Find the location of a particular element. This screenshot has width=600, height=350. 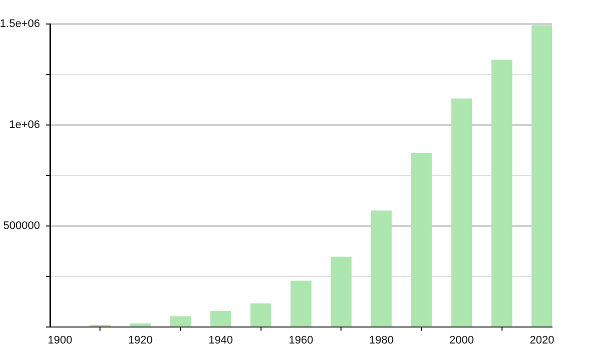

y-tick-label: 500000 is located at coordinates (21, 226).